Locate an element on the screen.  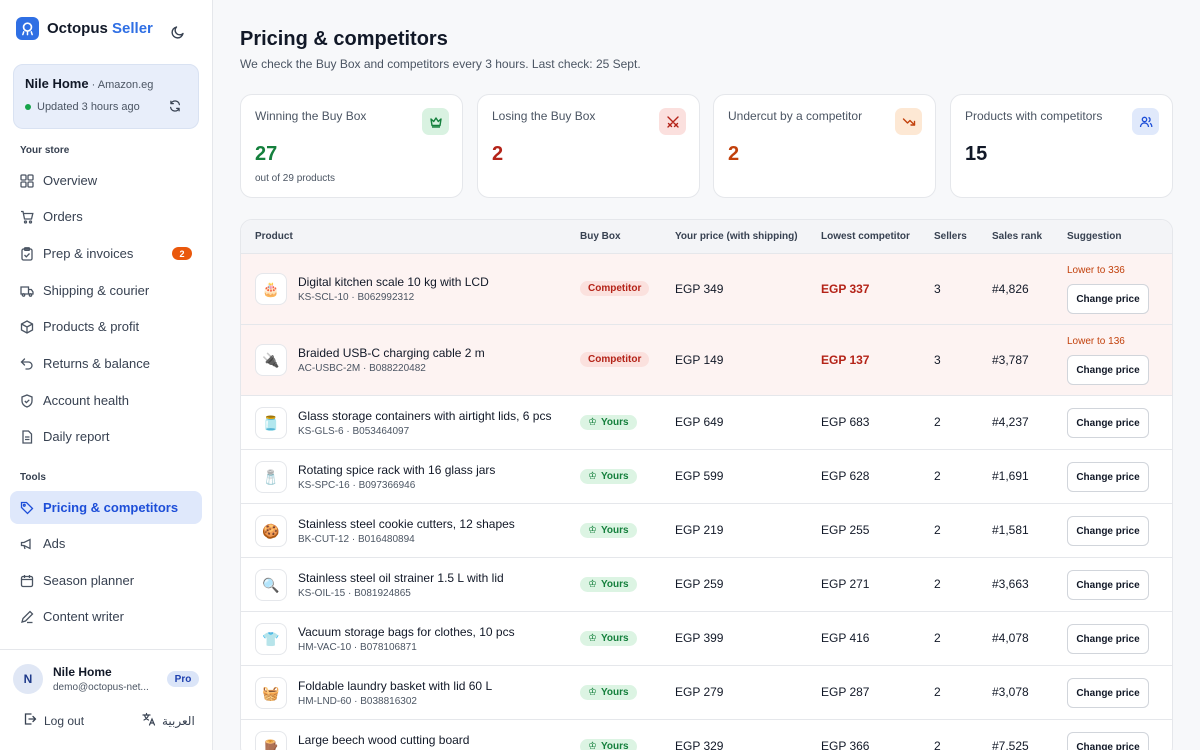
avatar: N is located at coordinates (28, 679).